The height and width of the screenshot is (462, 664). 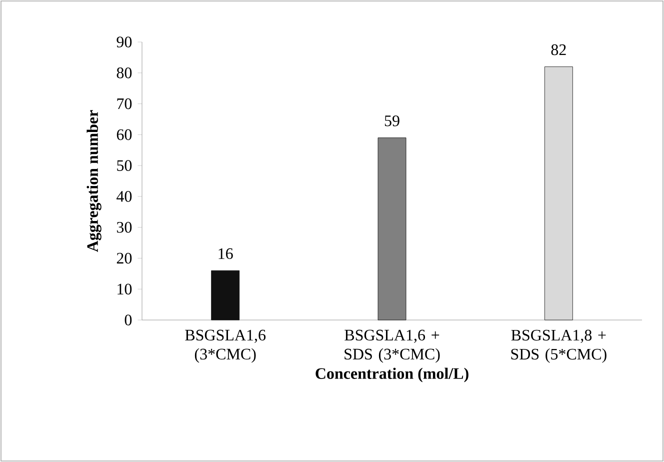 I want to click on y-axis-title: Aggregation number, so click(x=94, y=181).